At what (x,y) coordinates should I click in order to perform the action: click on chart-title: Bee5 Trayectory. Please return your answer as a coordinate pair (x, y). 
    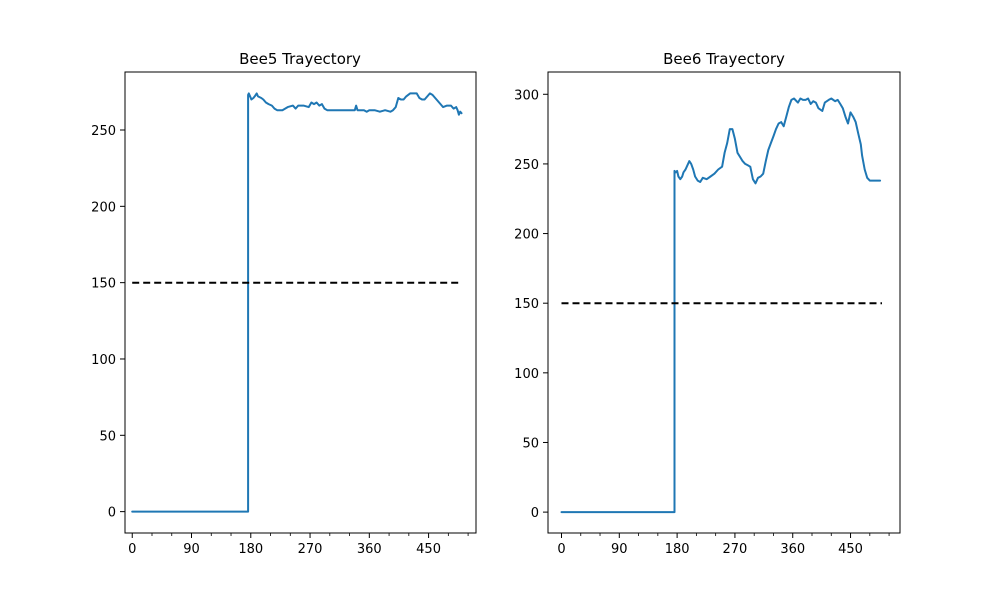
    Looking at the image, I should click on (300, 59).